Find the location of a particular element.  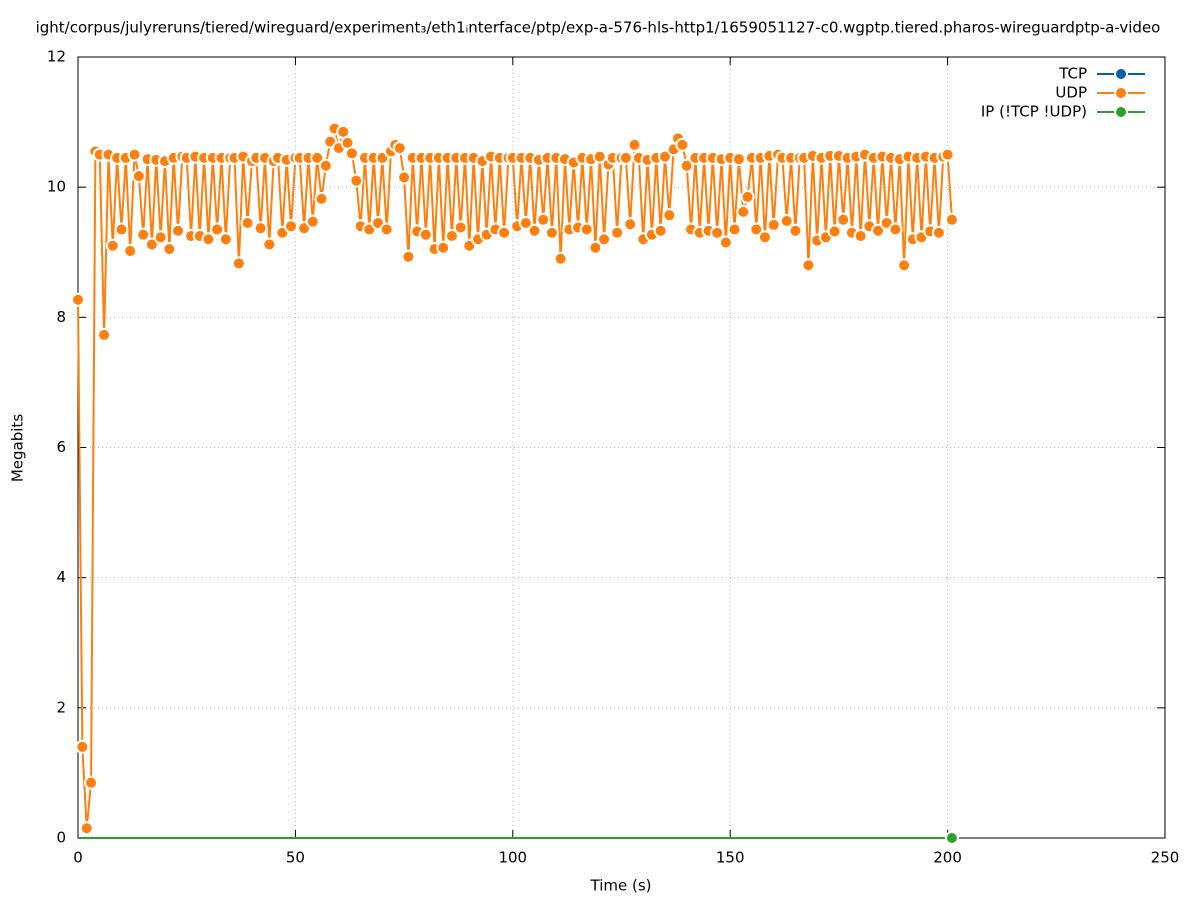

x-tick-label: 0 is located at coordinates (78, 858).